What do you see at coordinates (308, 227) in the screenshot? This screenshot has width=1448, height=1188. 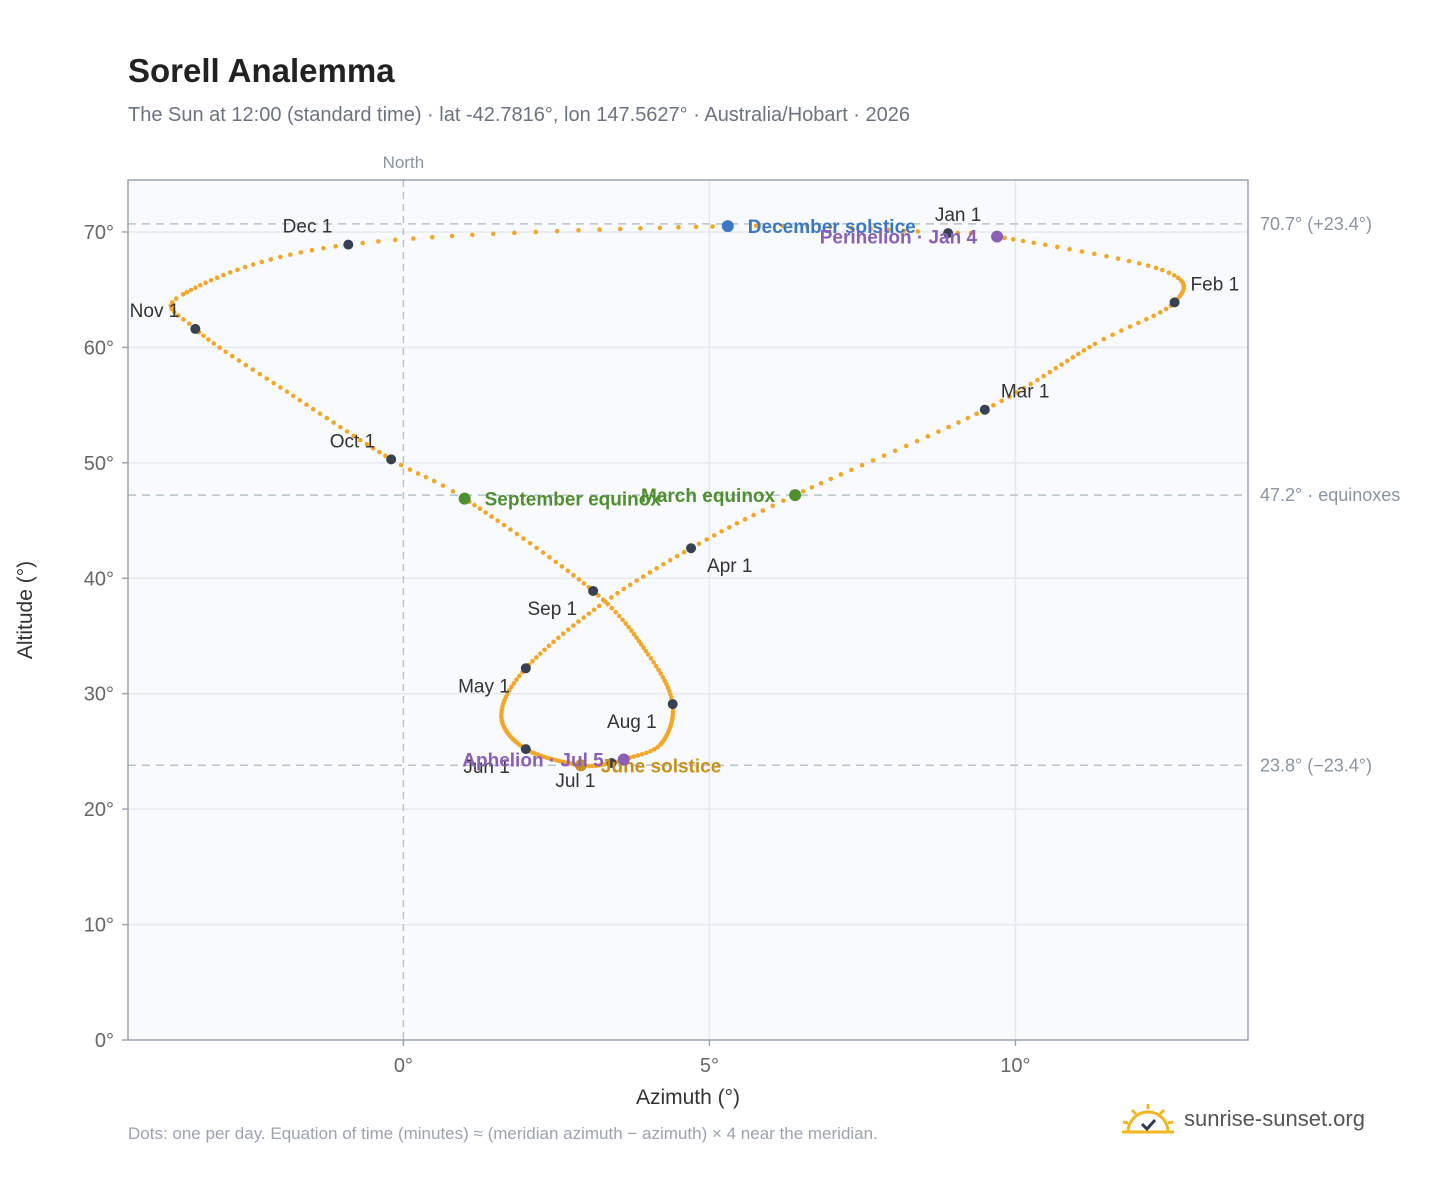 I see `month-marker-label: Dec 1` at bounding box center [308, 227].